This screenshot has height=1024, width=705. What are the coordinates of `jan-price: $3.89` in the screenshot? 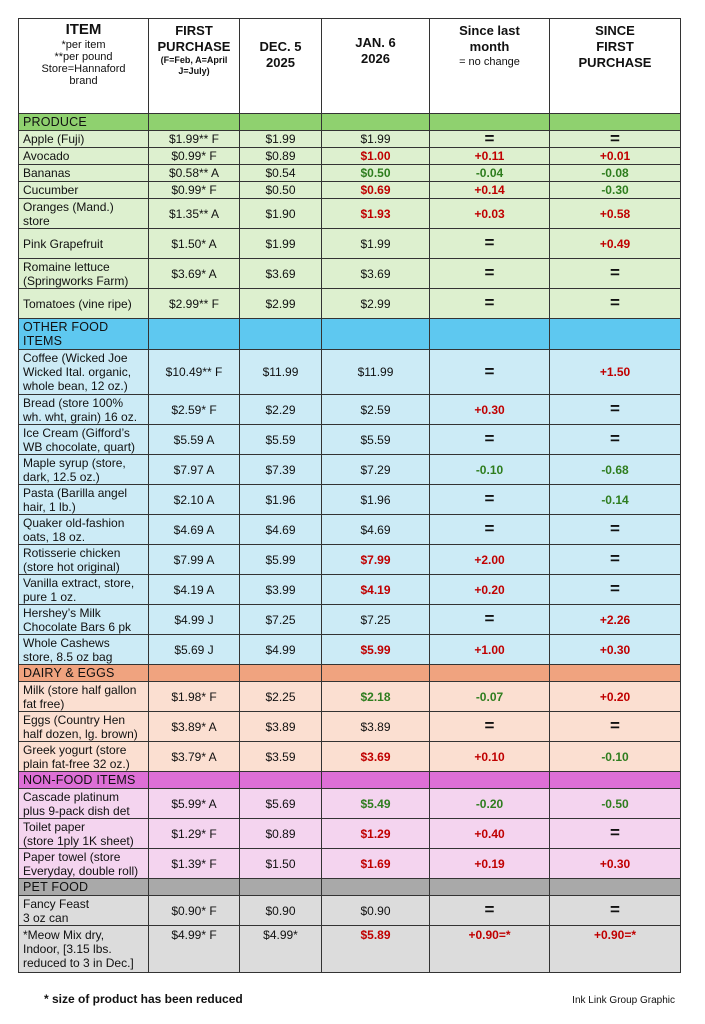 It's located at (375, 726).